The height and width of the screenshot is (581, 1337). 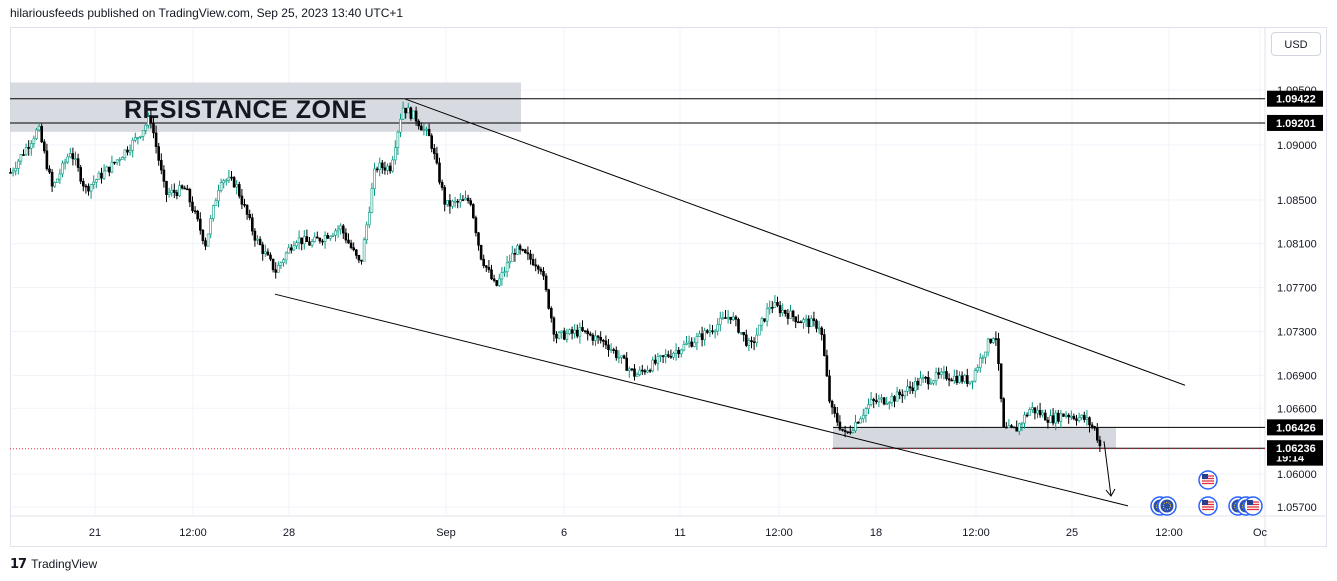 I want to click on price-label-text: 1.09201, so click(x=1296, y=124).